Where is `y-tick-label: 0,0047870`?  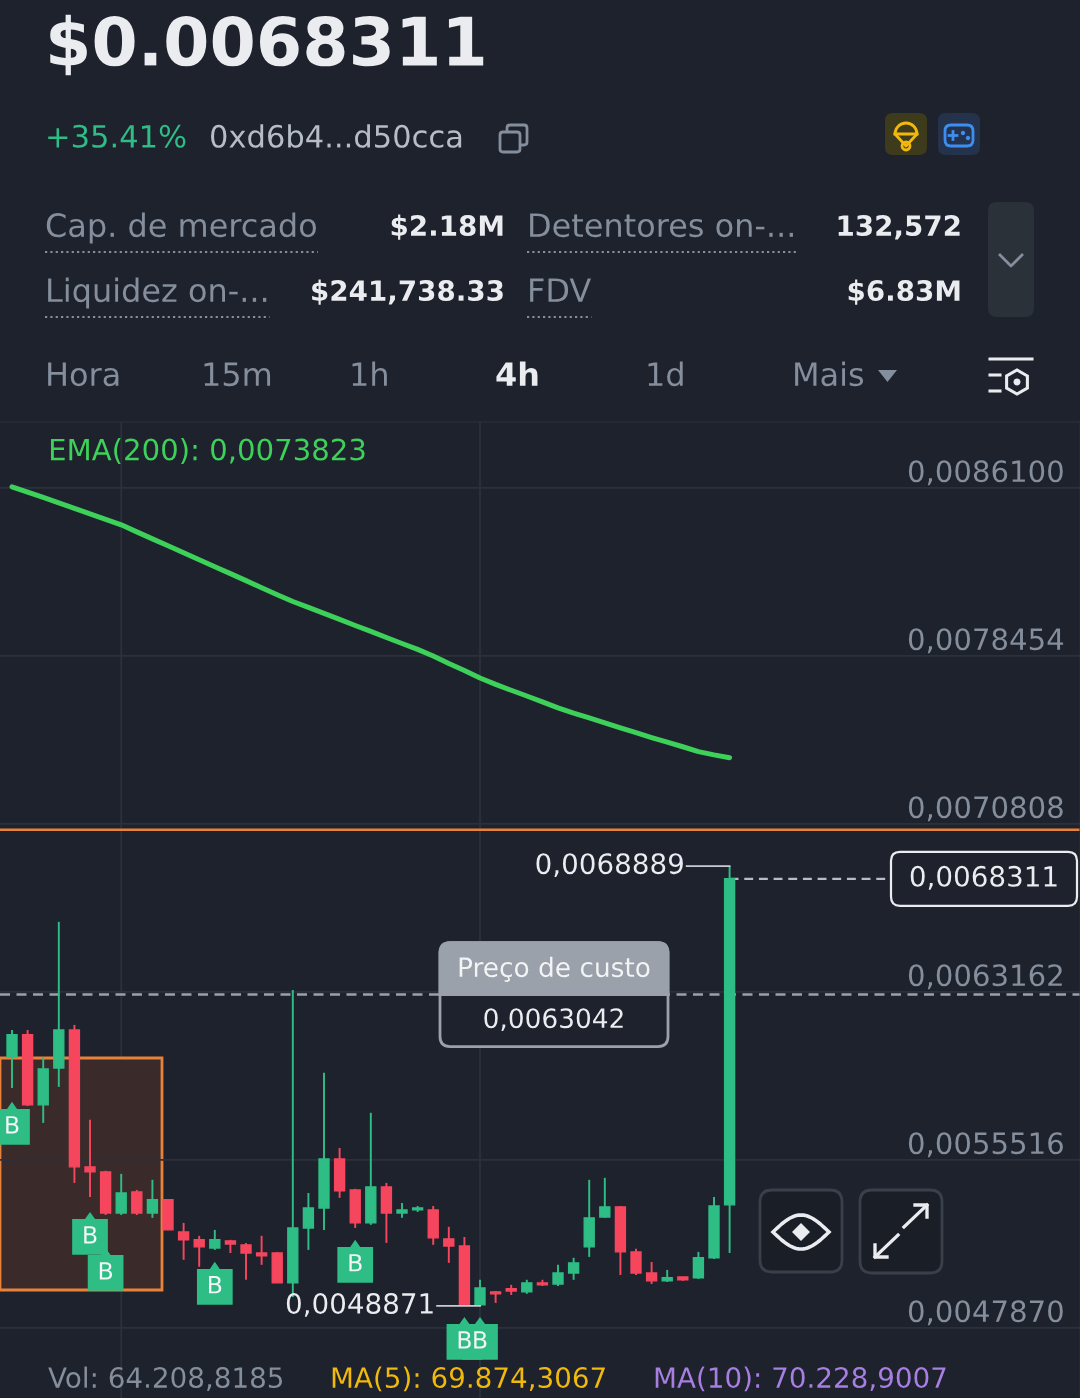
y-tick-label: 0,0047870 is located at coordinates (985, 1313).